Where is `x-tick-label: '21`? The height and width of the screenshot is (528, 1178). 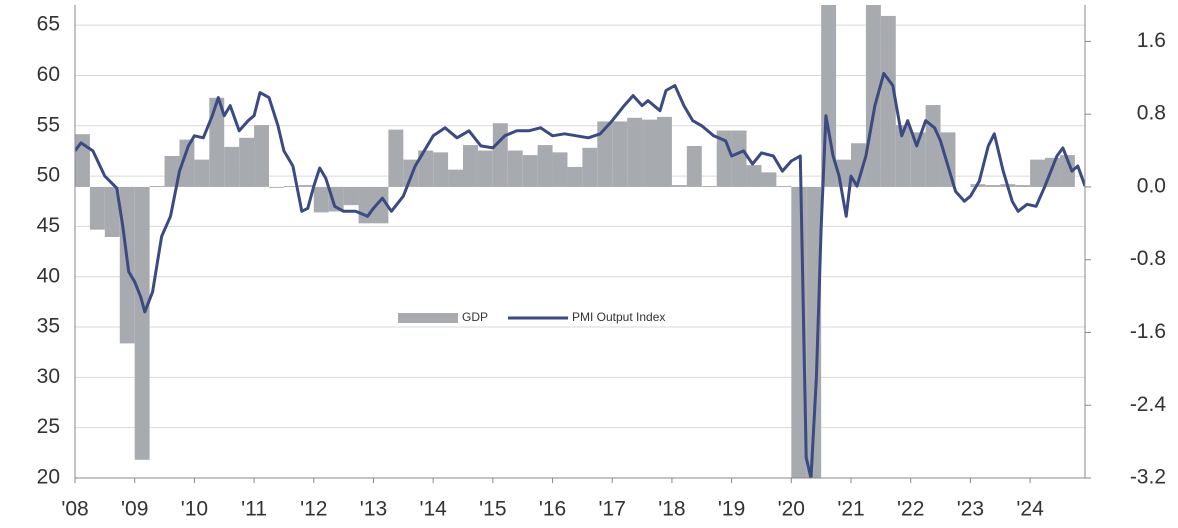
x-tick-label: '21 is located at coordinates (850, 509).